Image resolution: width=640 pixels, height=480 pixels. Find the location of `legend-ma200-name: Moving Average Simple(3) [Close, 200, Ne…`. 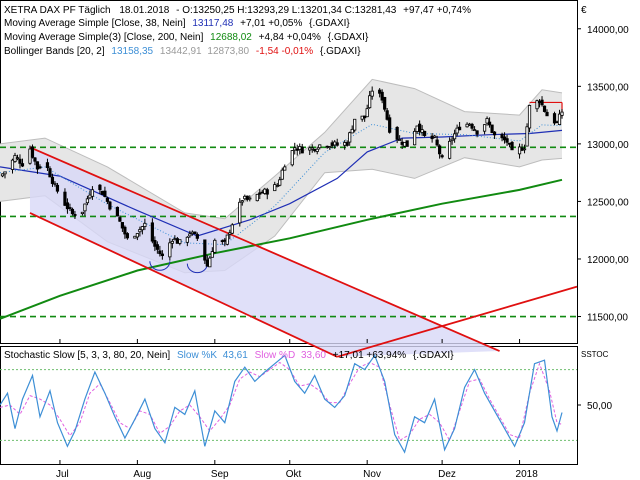

legend-ma200-name: Moving Average Simple(3) [Close, 200, Ne… is located at coordinates (104, 37).